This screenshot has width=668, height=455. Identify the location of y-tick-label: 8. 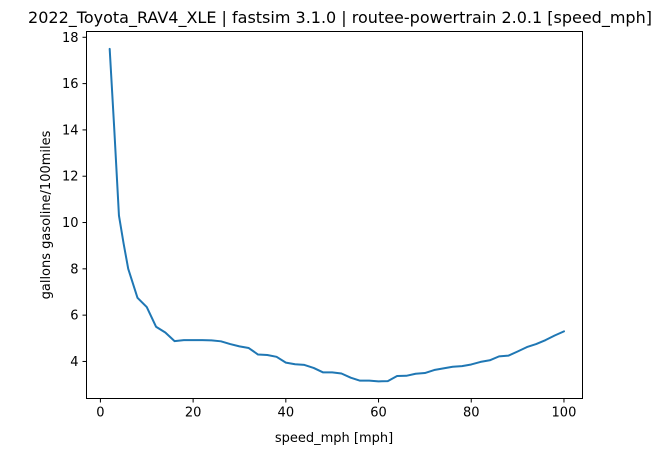
(74, 269).